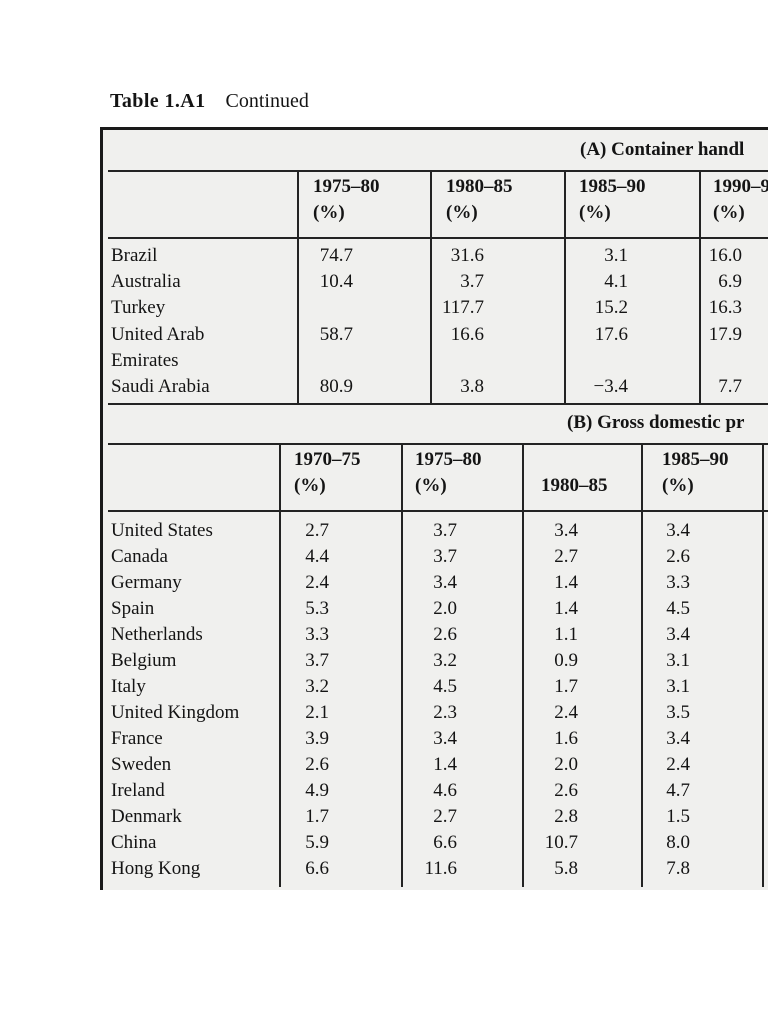  Describe the element at coordinates (440, 868) in the screenshot. I see `cell-value: 11.6` at that location.